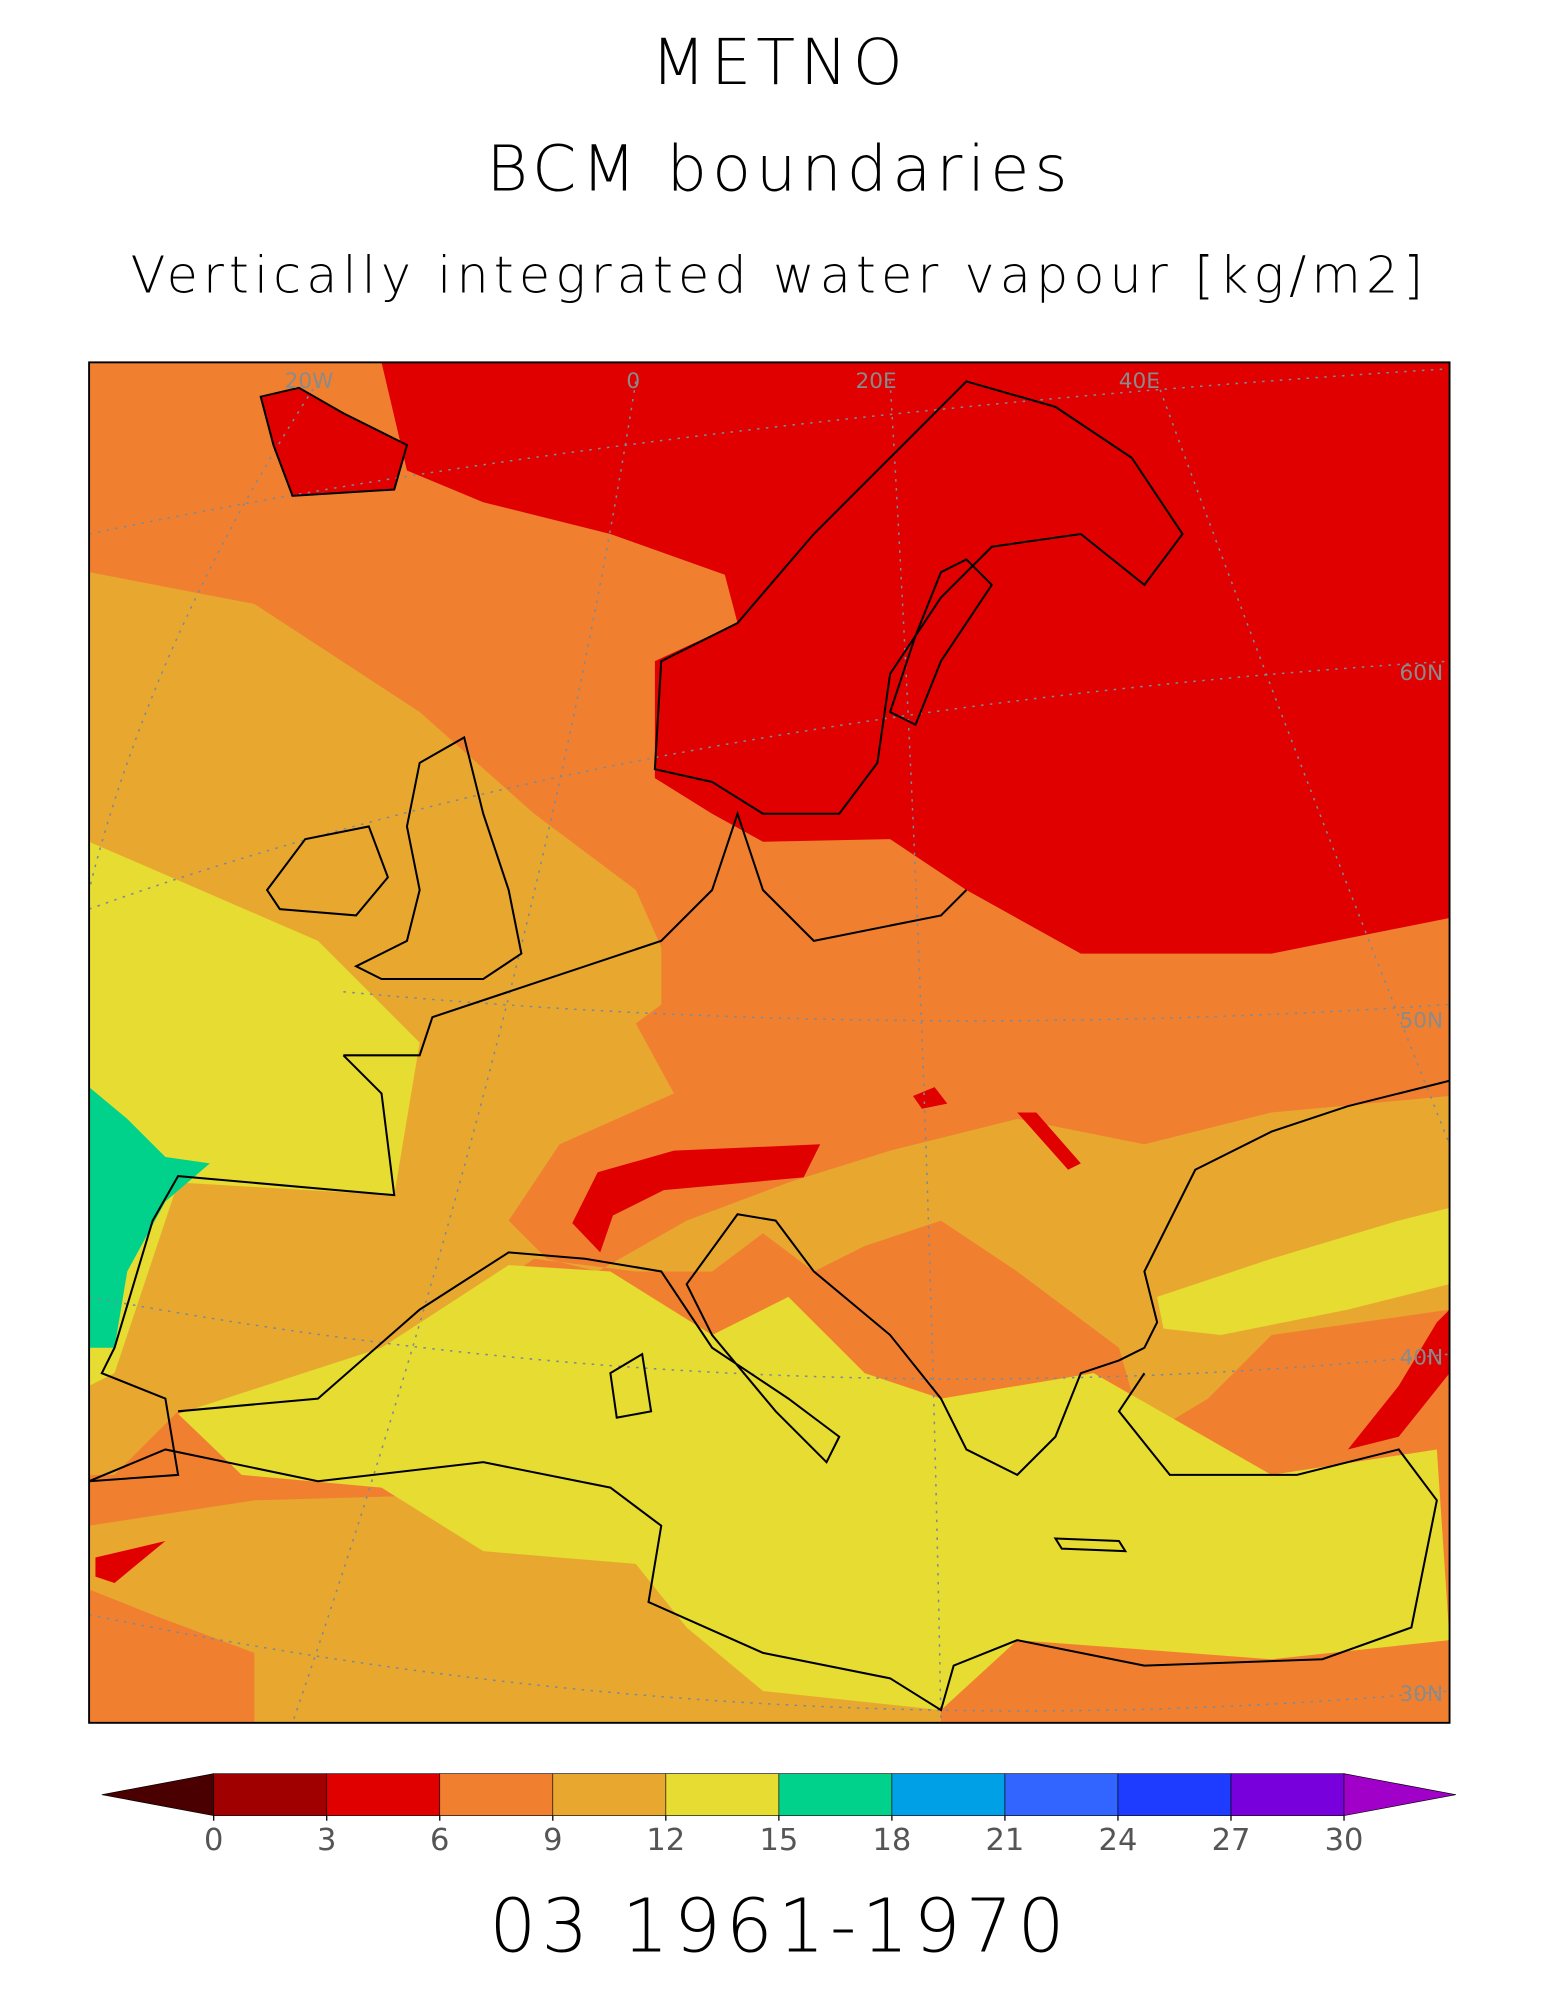 This screenshot has width=1545, height=2000. What do you see at coordinates (779, 1927) in the screenshot?
I see `period-label: 03 1961-1970` at bounding box center [779, 1927].